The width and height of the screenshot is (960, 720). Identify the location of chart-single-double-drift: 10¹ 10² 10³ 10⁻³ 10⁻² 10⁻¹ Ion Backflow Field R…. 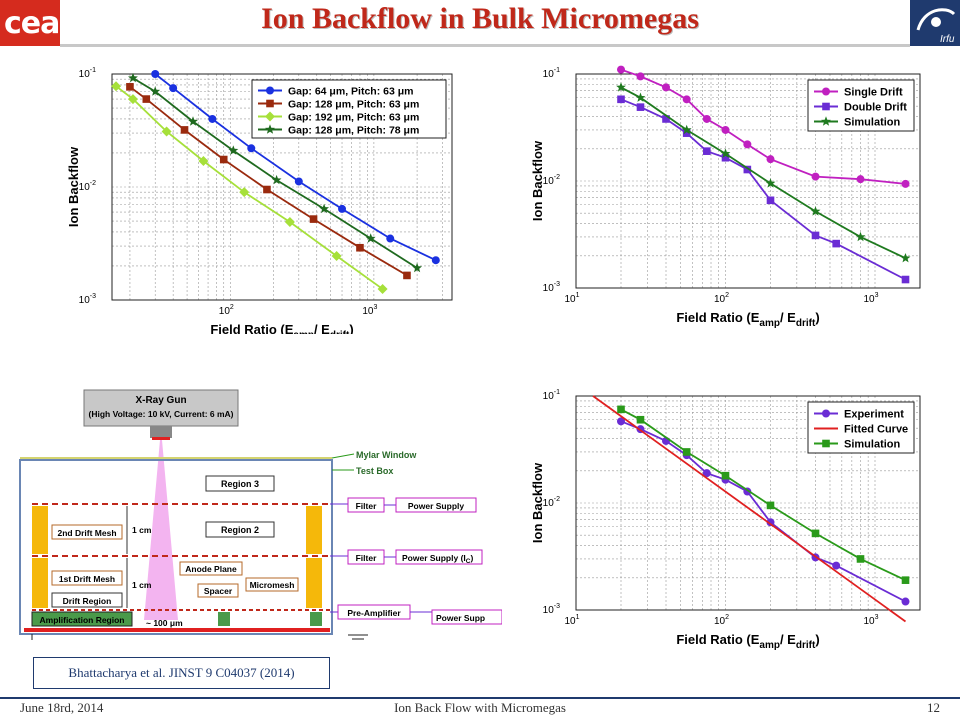
(725, 197).